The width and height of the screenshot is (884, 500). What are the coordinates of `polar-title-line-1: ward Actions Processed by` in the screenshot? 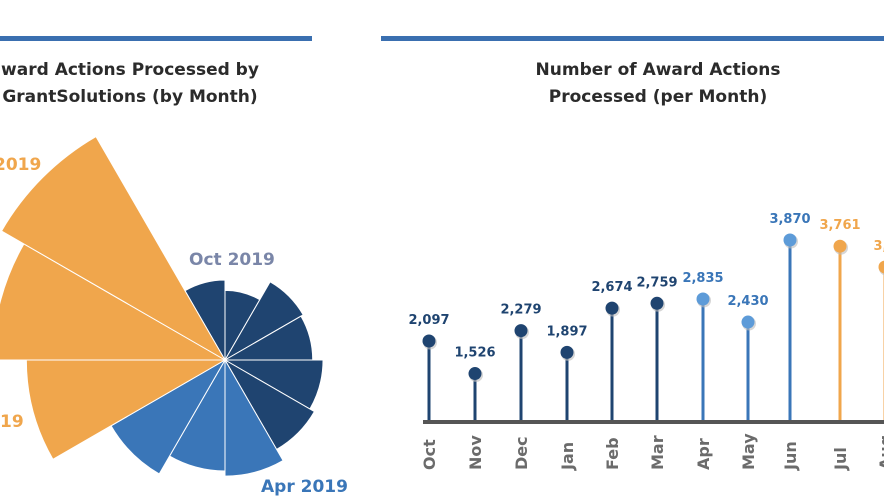 It's located at (130, 70).